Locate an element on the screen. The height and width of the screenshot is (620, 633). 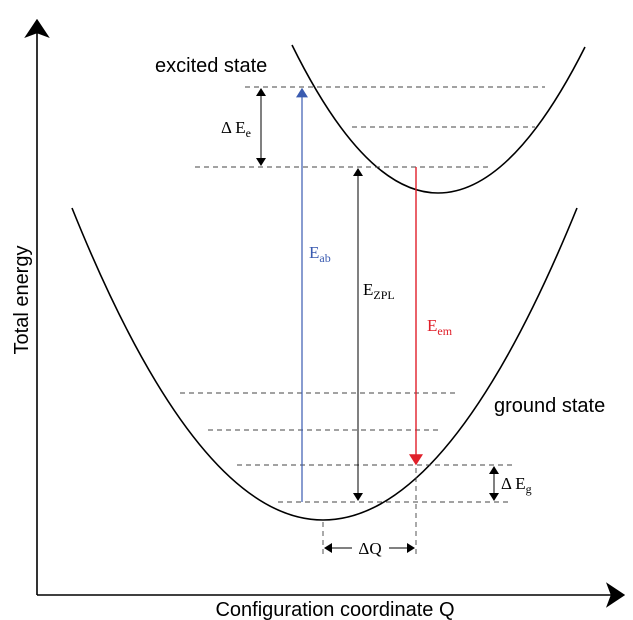
ground-label: ground state is located at coordinates (549, 406).